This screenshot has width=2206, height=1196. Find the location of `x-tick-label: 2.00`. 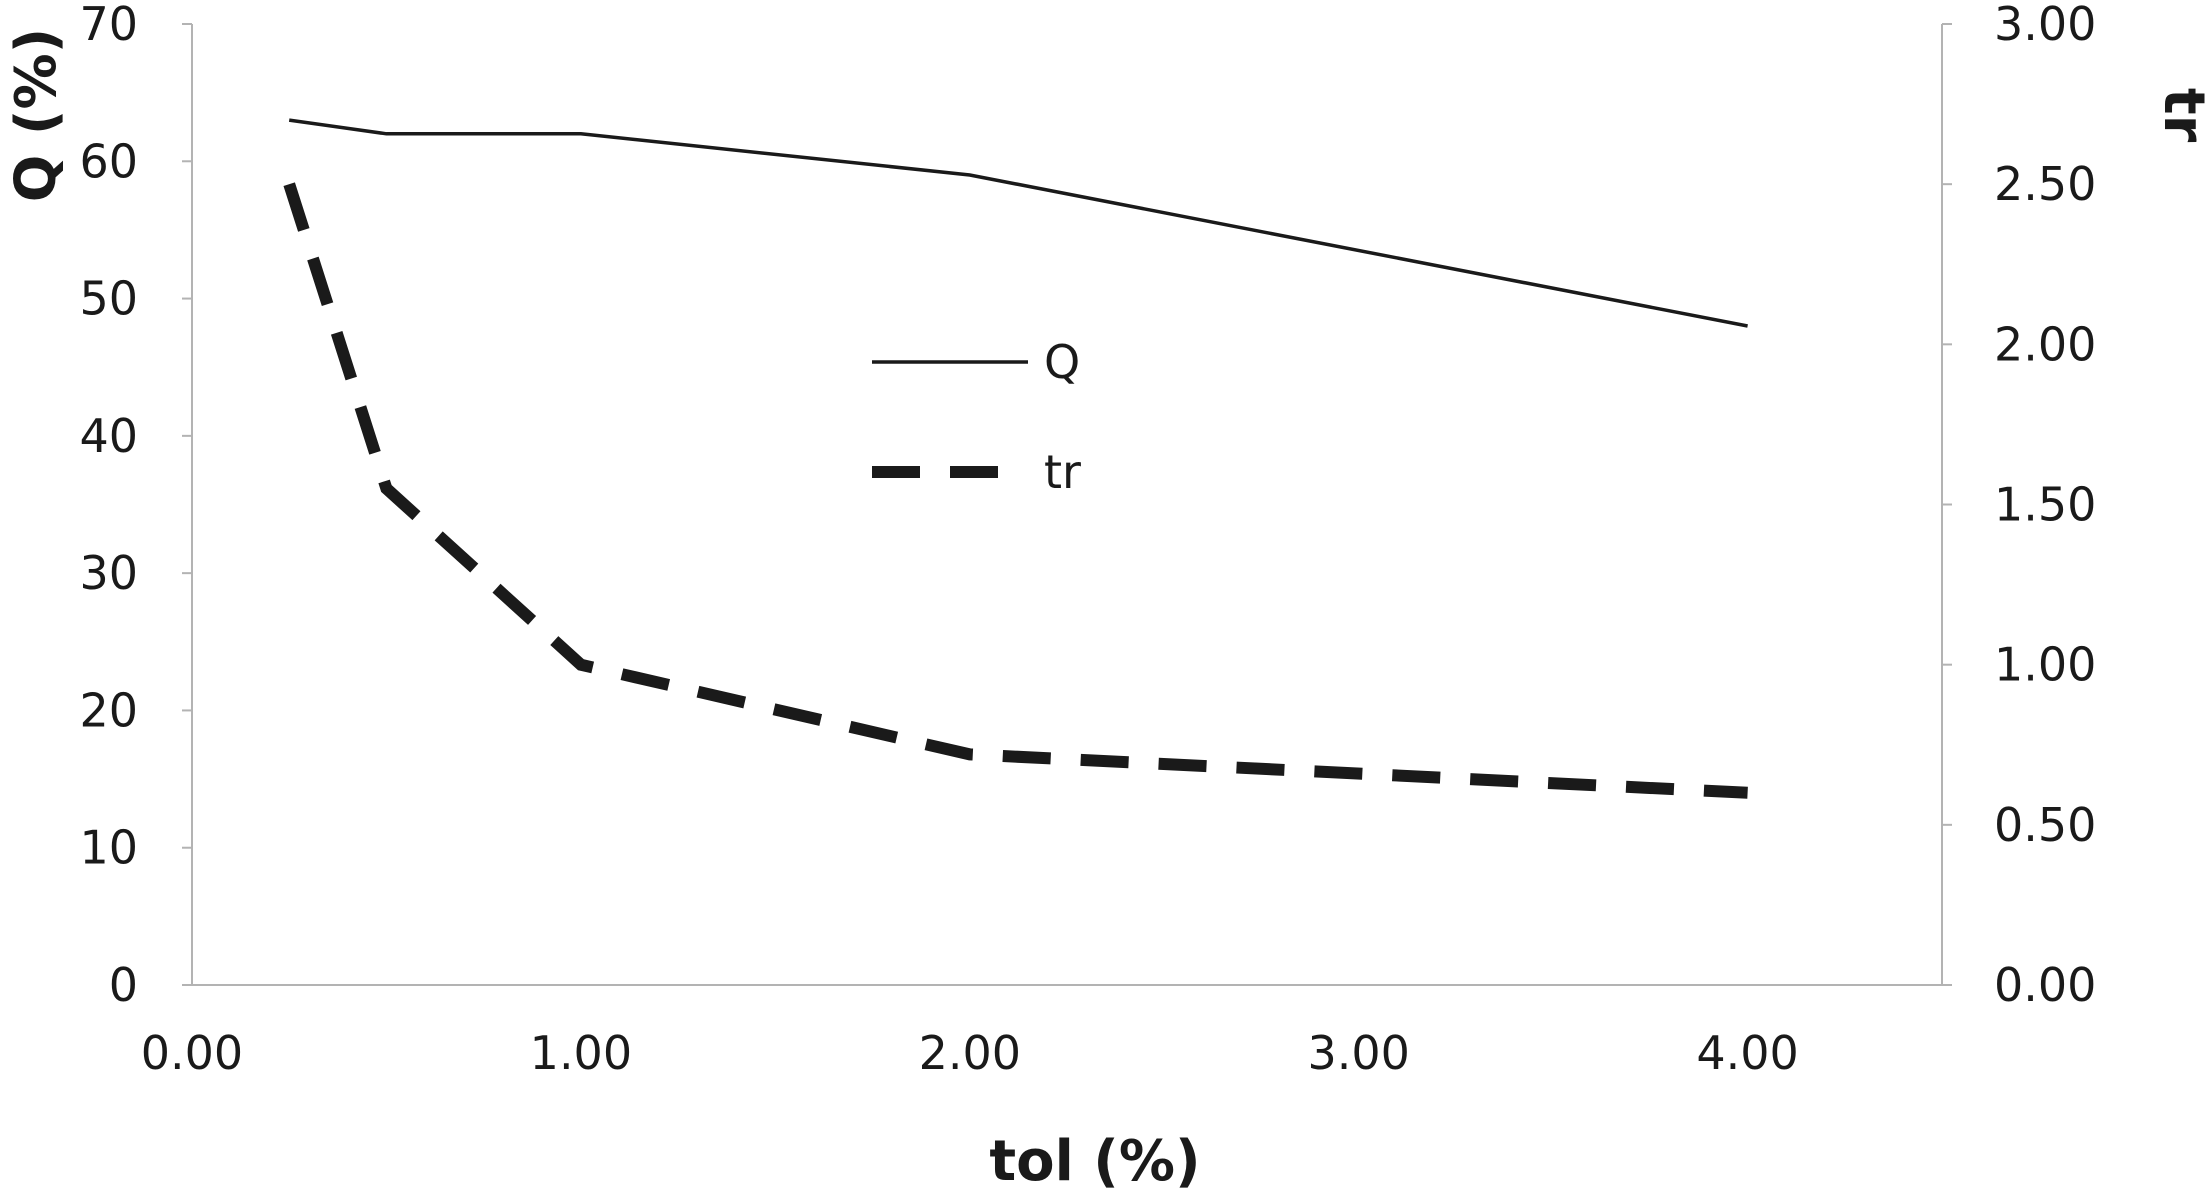

x-tick-label: 2.00 is located at coordinates (970, 1053).